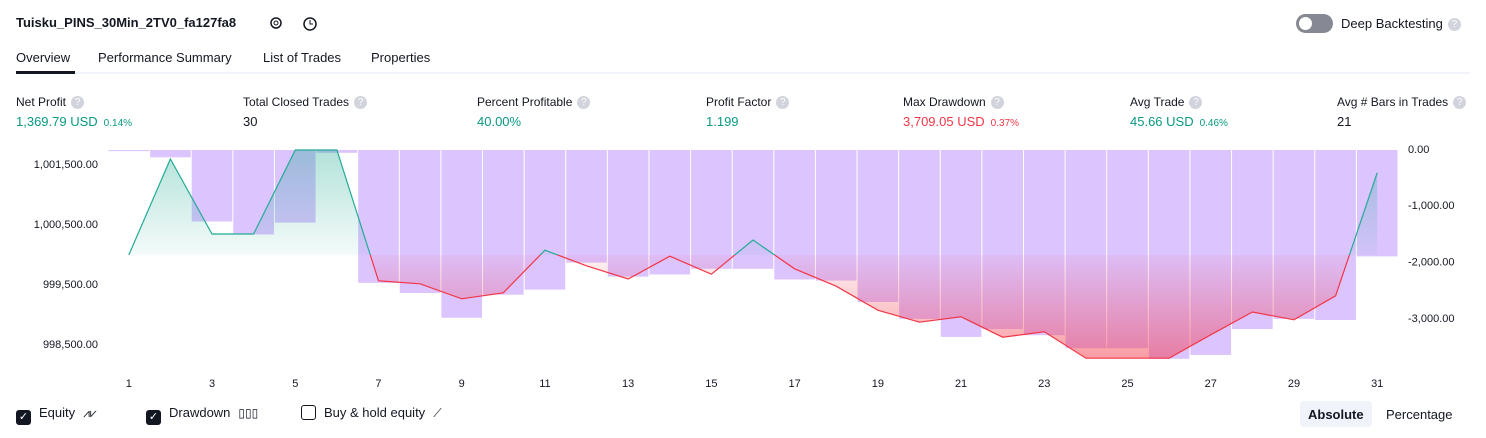  Describe the element at coordinates (378, 384) in the screenshot. I see `x-tick-label: 7` at that location.